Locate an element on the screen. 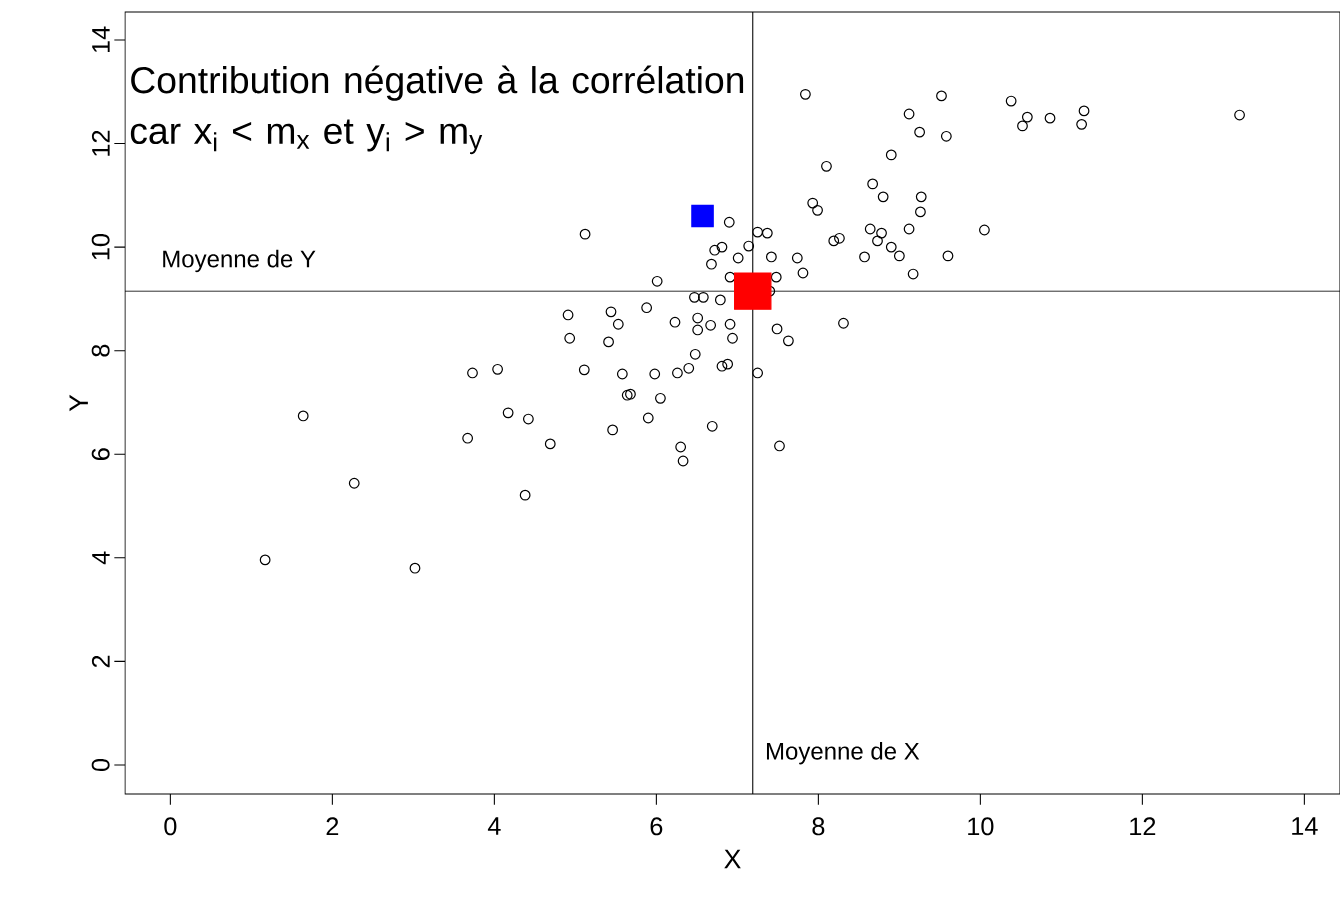  y-tick-label: 0 is located at coordinates (100, 765).